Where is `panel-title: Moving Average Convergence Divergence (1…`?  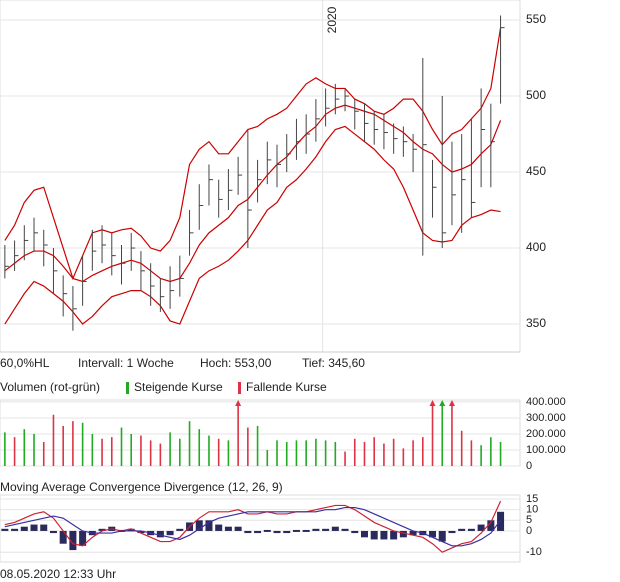 panel-title: Moving Average Convergence Divergence (1… is located at coordinates (141, 487).